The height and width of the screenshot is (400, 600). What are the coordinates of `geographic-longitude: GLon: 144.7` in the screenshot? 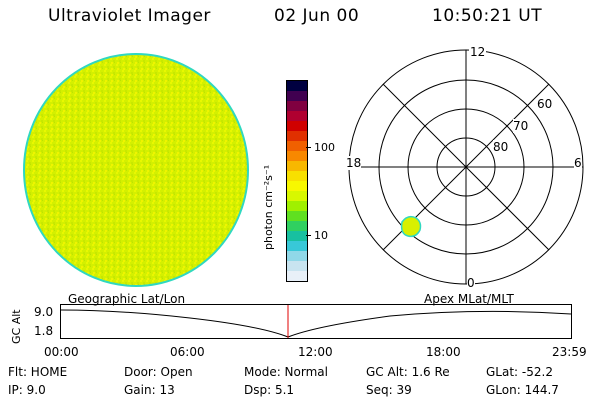 It's located at (522, 390).